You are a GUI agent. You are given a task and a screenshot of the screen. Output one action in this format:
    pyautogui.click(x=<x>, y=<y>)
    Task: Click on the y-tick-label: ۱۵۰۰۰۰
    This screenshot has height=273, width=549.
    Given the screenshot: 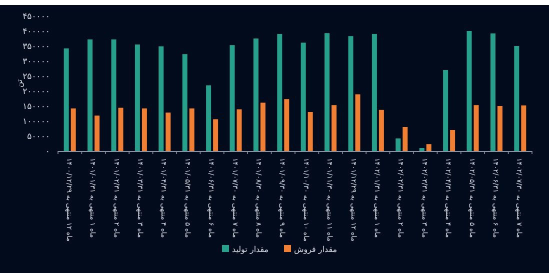 What is the action you would take?
    pyautogui.click(x=36, y=107)
    